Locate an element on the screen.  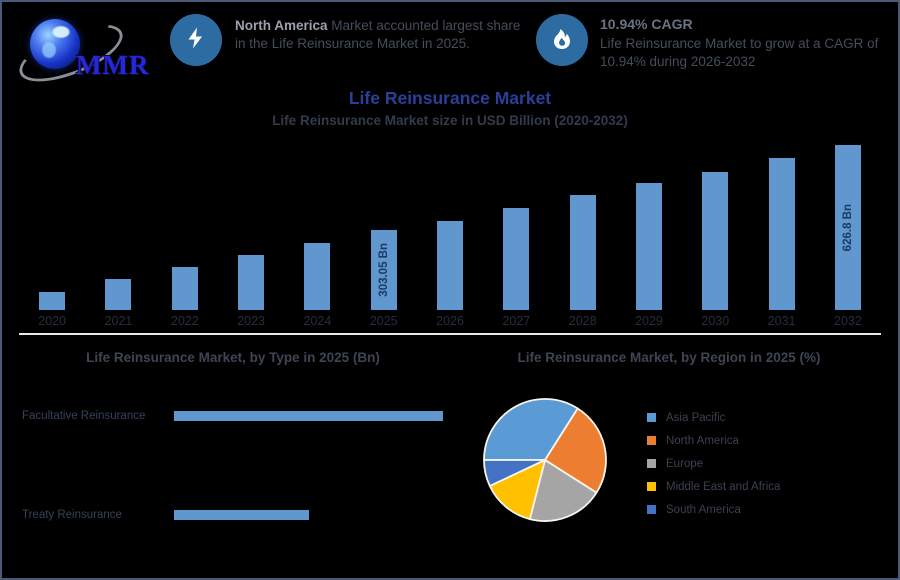
x-tick-2029: 2029 is located at coordinates (649, 321).